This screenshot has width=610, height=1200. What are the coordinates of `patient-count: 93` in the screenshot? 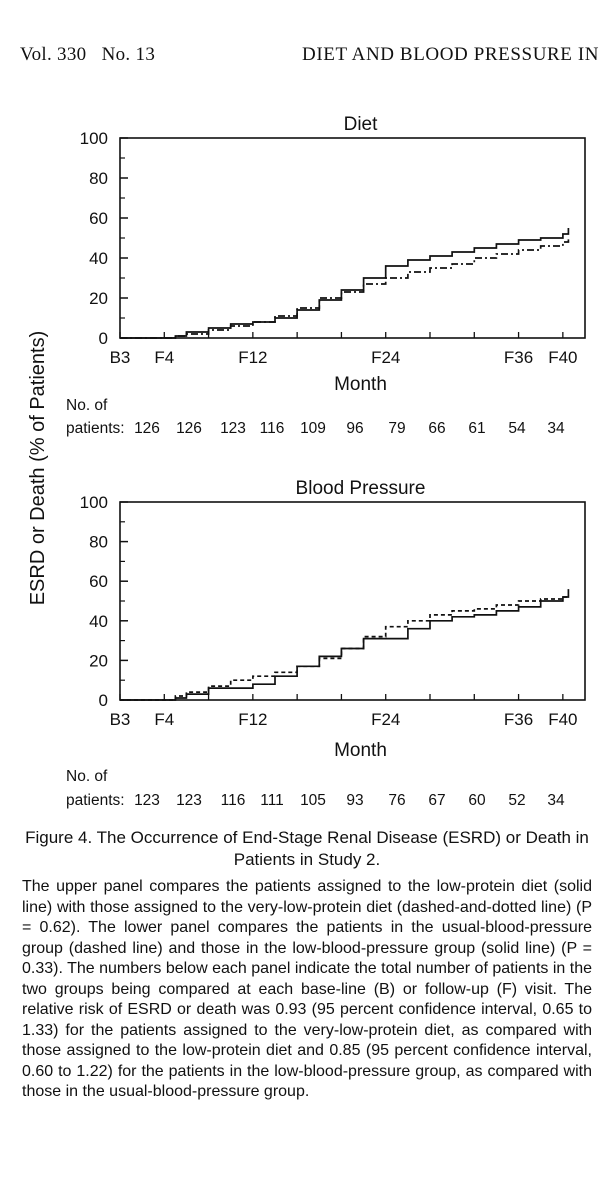 It's located at (354, 800).